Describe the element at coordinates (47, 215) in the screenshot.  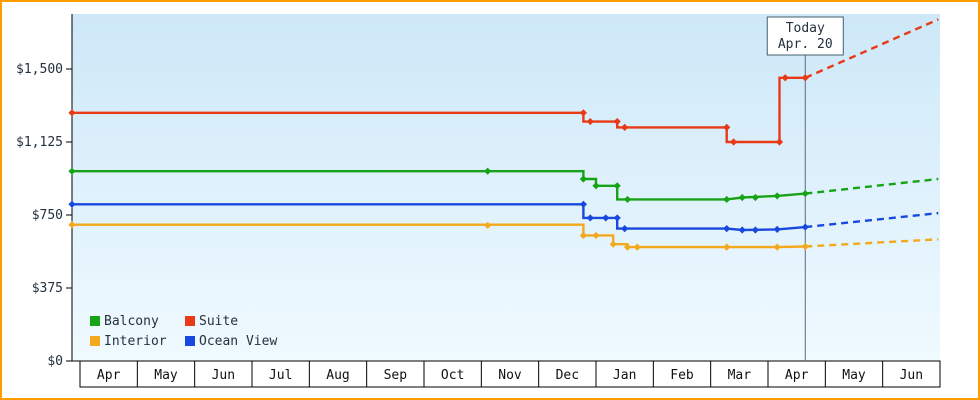
I see `y-axis-label: $750` at that location.